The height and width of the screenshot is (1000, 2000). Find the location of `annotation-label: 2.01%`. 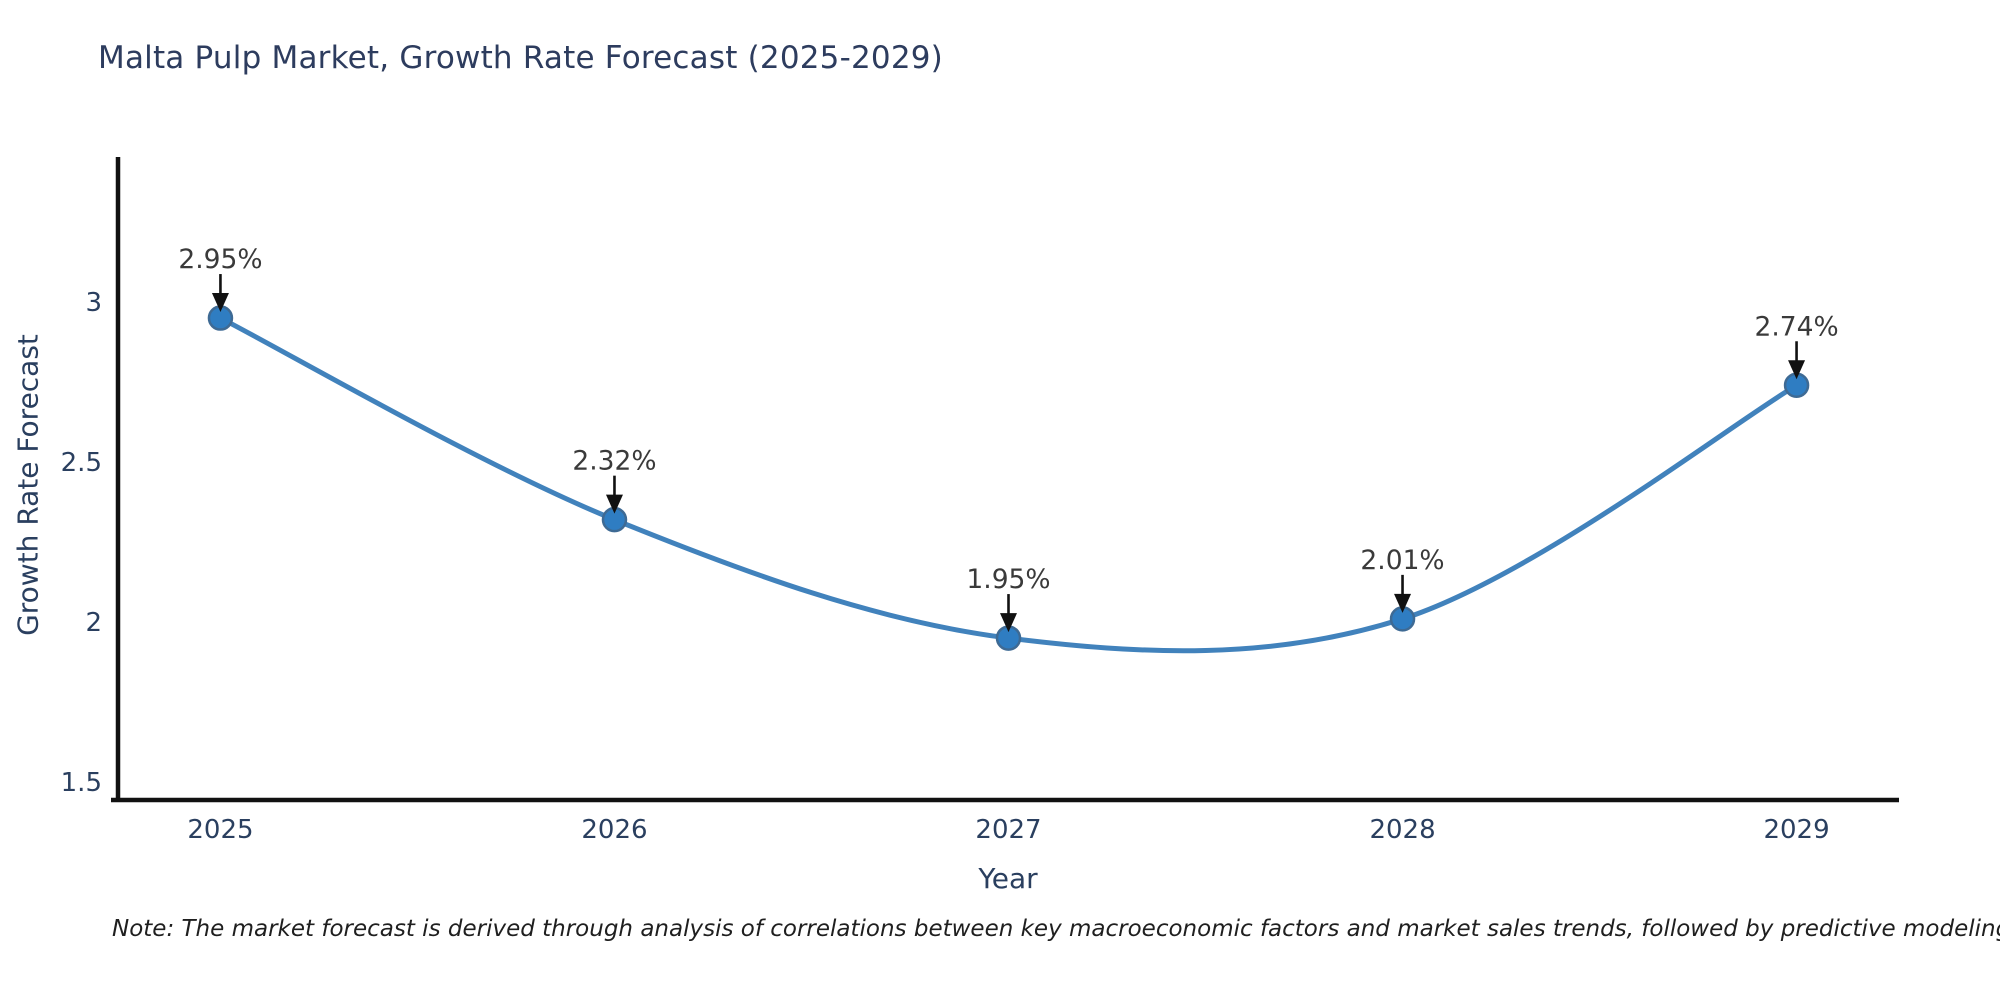

annotation-label: 2.01% is located at coordinates (1402, 560).